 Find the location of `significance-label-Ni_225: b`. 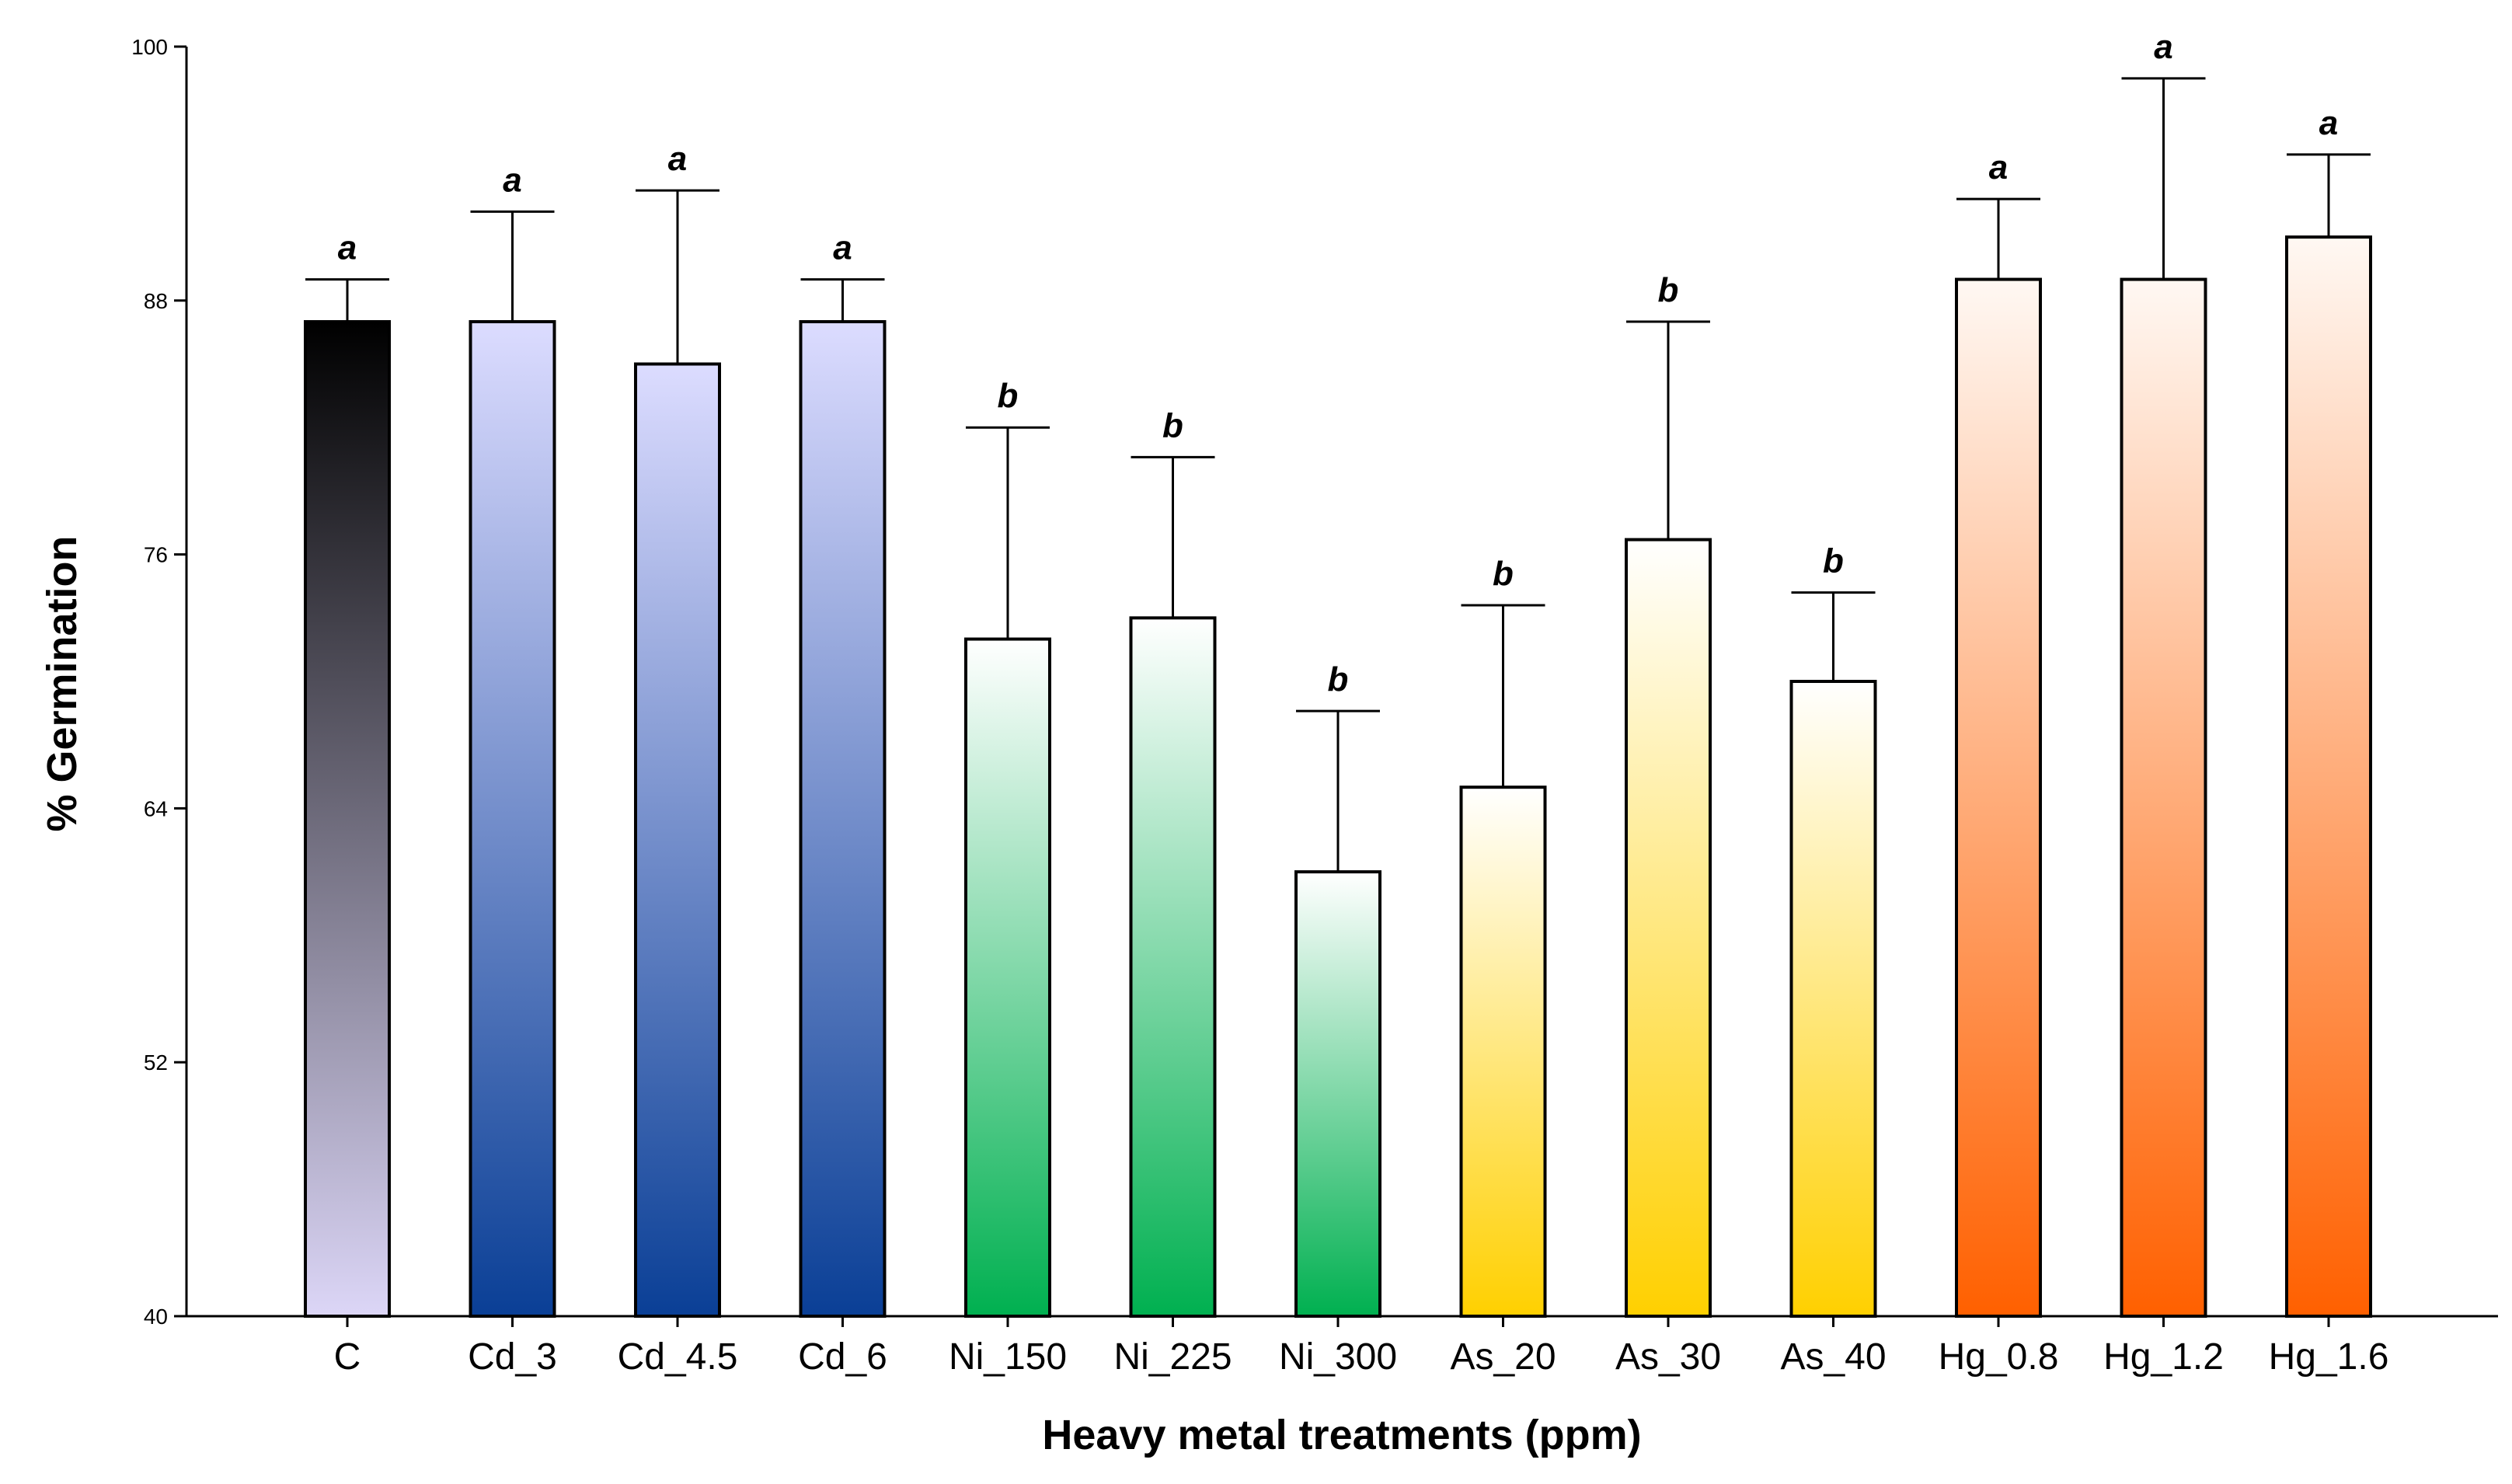

significance-label-Ni_225: b is located at coordinates (1172, 425).